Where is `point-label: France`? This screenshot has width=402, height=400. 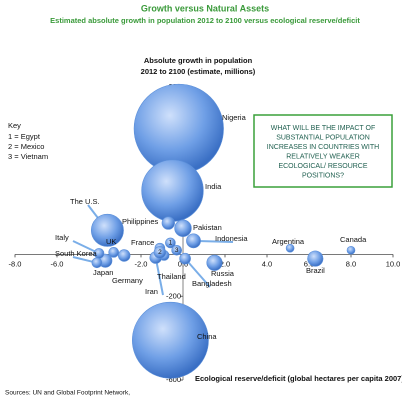
point-label: France is located at coordinates (142, 242).